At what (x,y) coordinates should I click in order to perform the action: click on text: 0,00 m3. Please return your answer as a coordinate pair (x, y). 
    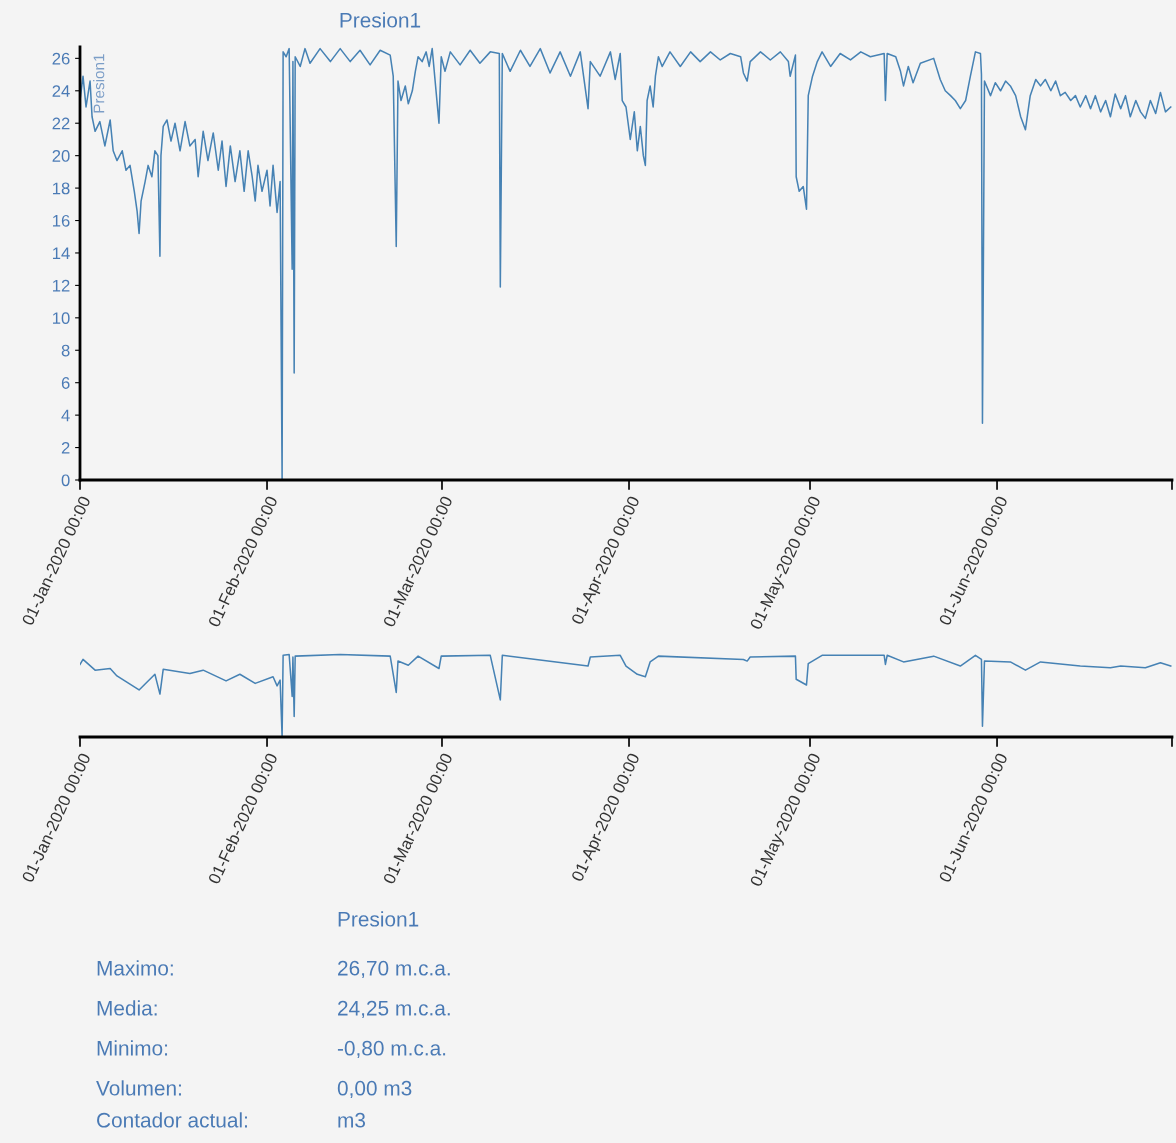
    Looking at the image, I should click on (374, 1089).